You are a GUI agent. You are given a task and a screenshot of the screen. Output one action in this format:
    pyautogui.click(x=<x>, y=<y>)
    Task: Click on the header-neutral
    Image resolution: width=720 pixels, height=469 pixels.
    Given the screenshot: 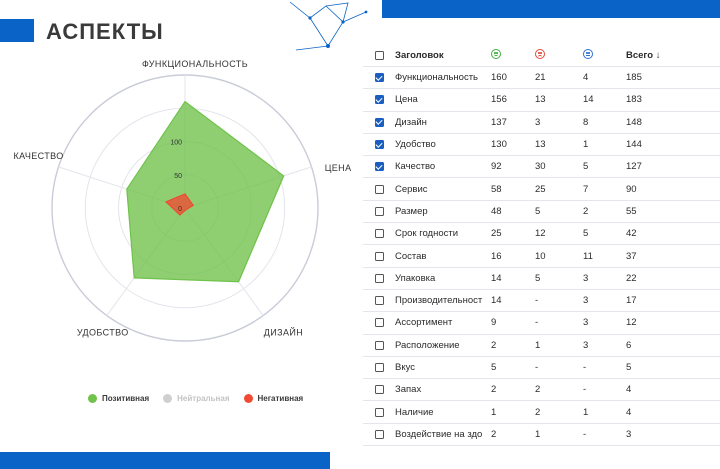 What is the action you would take?
    pyautogui.click(x=604, y=55)
    